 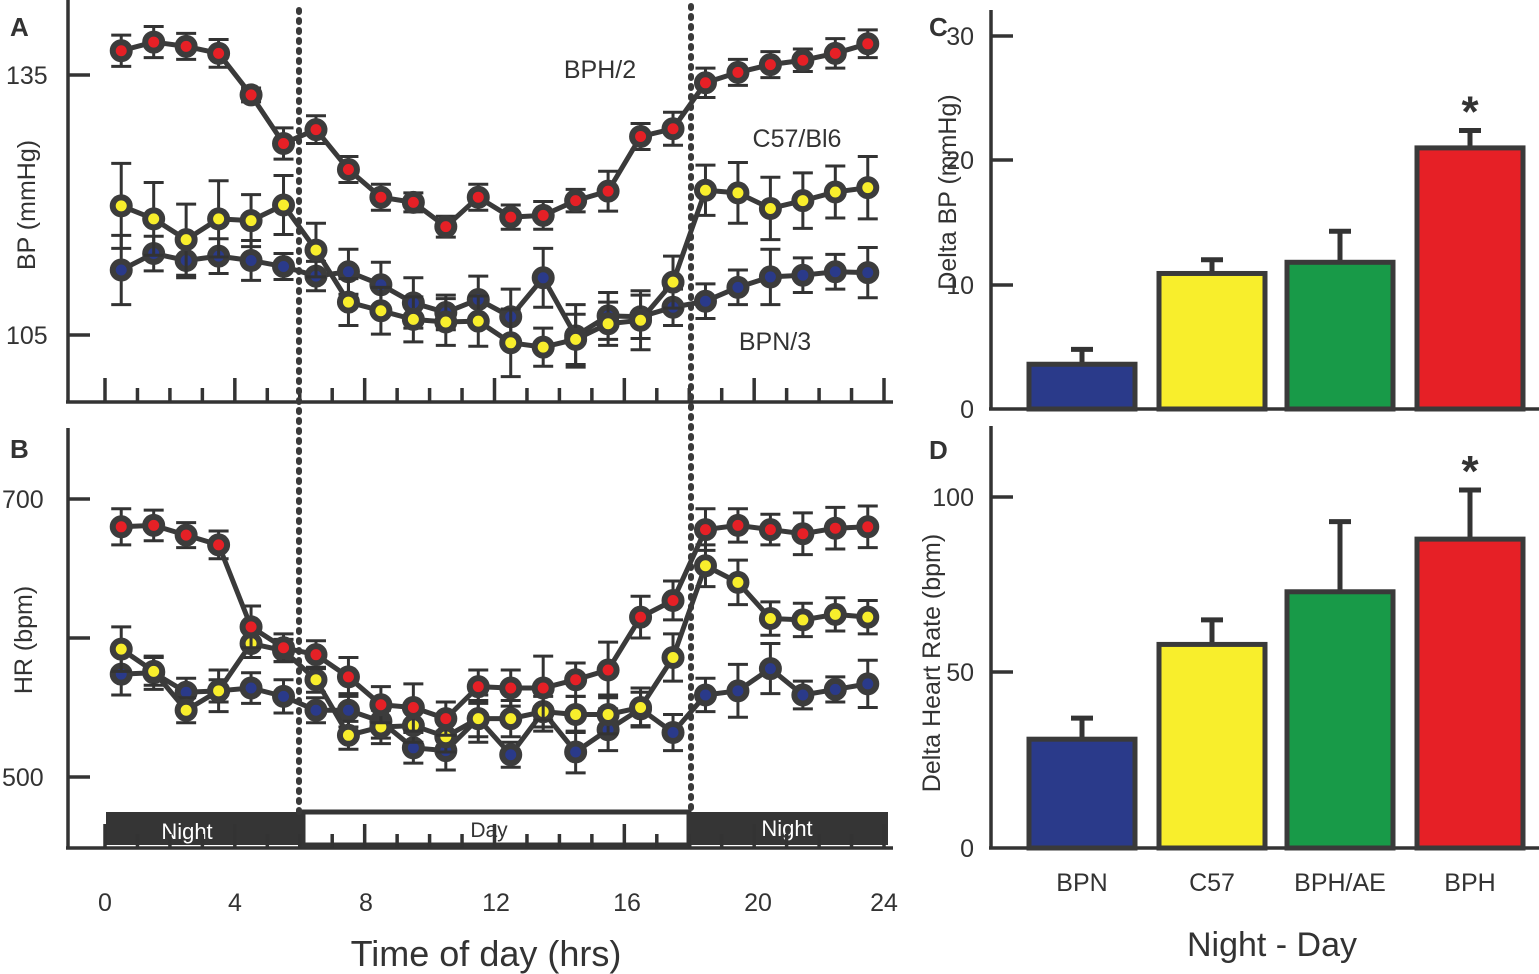 What do you see at coordinates (23, 500) in the screenshot?
I see `panel-b-ytick-label: 700` at bounding box center [23, 500].